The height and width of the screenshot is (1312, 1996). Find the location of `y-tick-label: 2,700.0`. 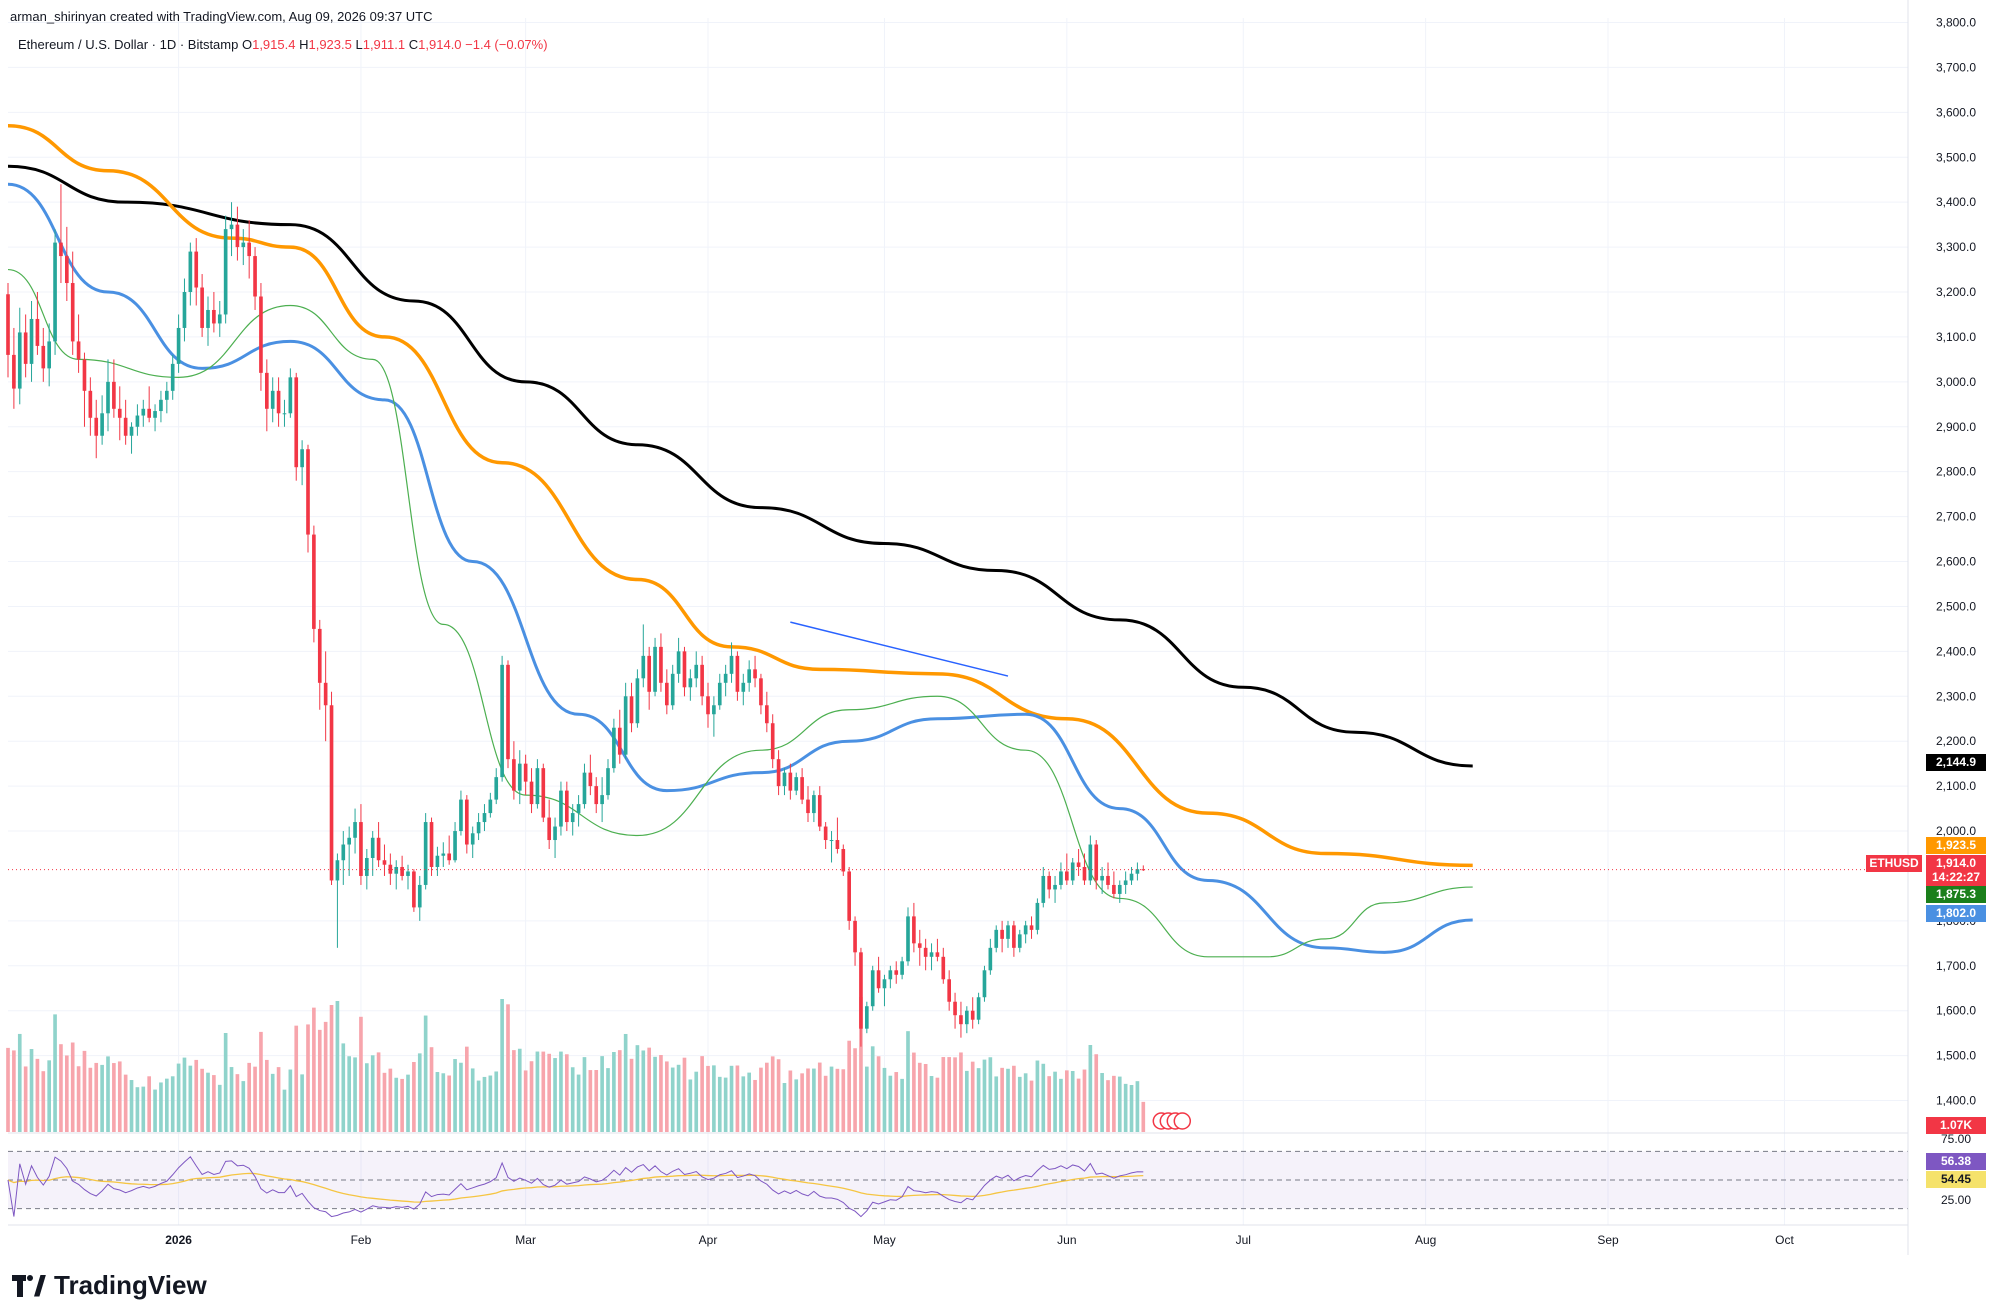

y-tick-label: 2,700.0 is located at coordinates (1956, 517).